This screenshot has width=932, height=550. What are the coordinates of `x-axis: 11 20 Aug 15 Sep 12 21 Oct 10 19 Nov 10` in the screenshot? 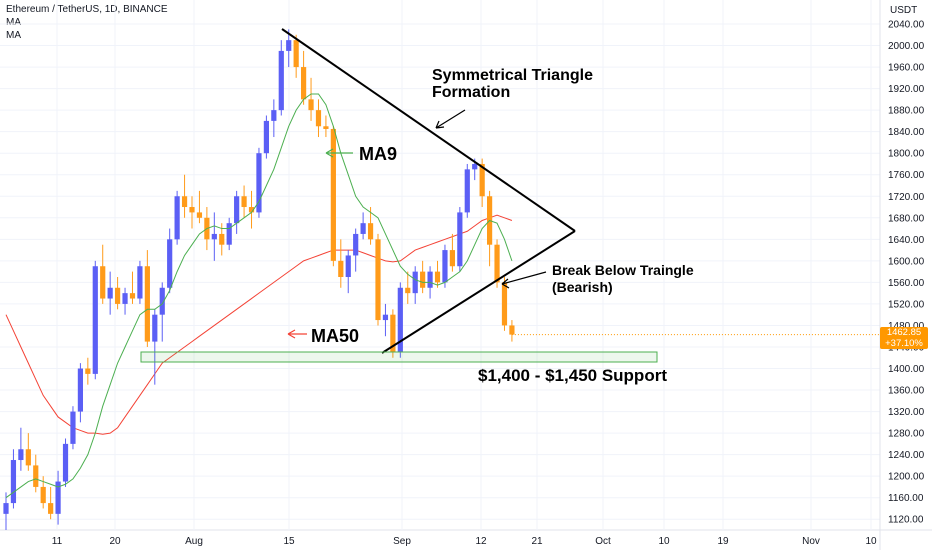 It's located at (464, 541).